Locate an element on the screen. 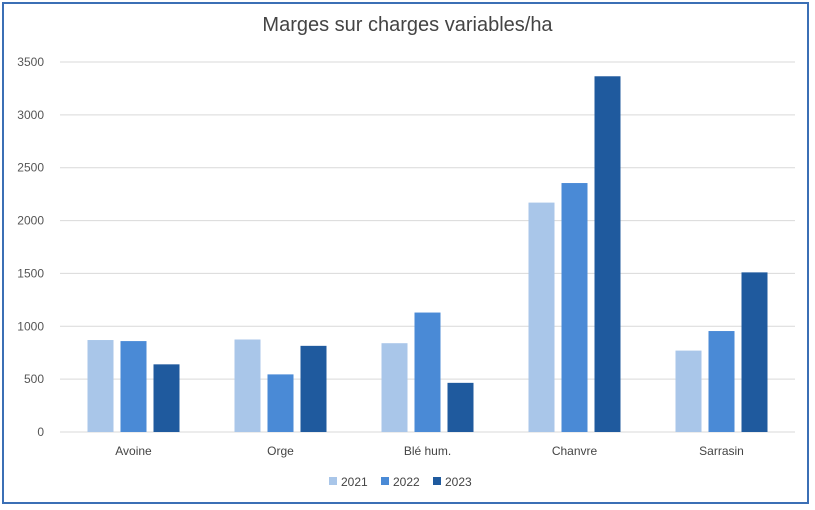  legend: 2021 2022 2023 is located at coordinates (400, 482).